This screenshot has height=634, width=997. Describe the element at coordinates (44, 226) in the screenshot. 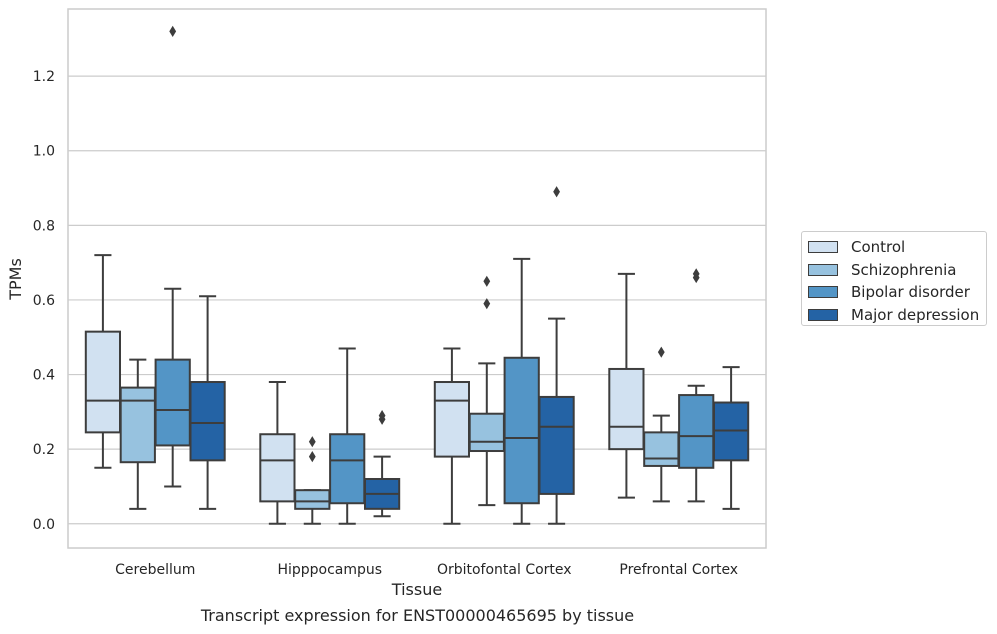

I see `y-tick-label: 0.8` at that location.